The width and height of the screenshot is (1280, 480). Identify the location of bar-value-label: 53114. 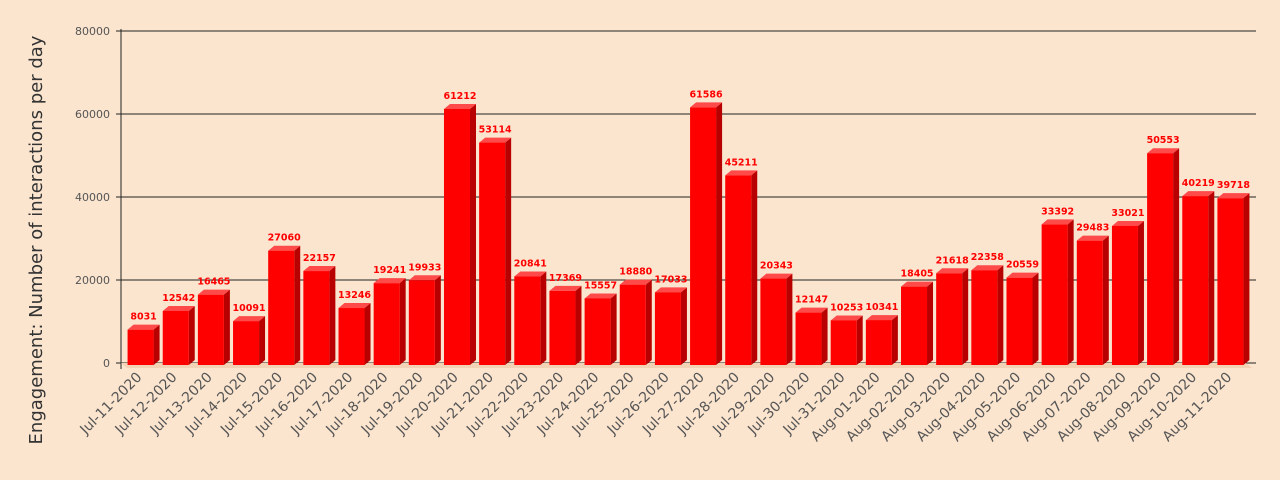
(495, 130).